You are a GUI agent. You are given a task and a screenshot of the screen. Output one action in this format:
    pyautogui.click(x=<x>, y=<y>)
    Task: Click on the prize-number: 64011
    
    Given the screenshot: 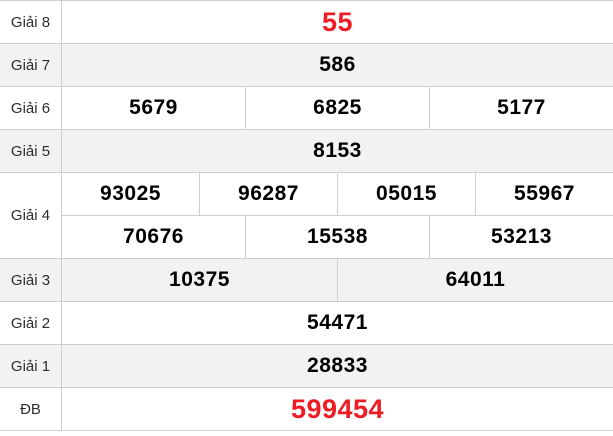 What is the action you would take?
    pyautogui.click(x=475, y=280)
    